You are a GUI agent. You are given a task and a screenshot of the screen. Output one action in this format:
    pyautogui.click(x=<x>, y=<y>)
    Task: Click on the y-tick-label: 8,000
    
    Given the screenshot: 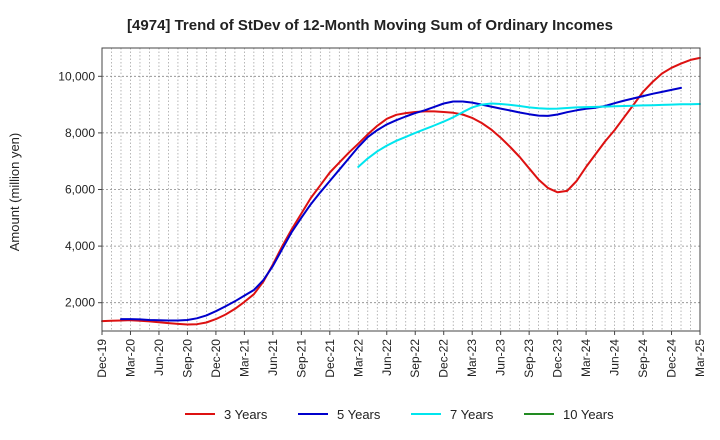 What is the action you would take?
    pyautogui.click(x=80, y=133)
    